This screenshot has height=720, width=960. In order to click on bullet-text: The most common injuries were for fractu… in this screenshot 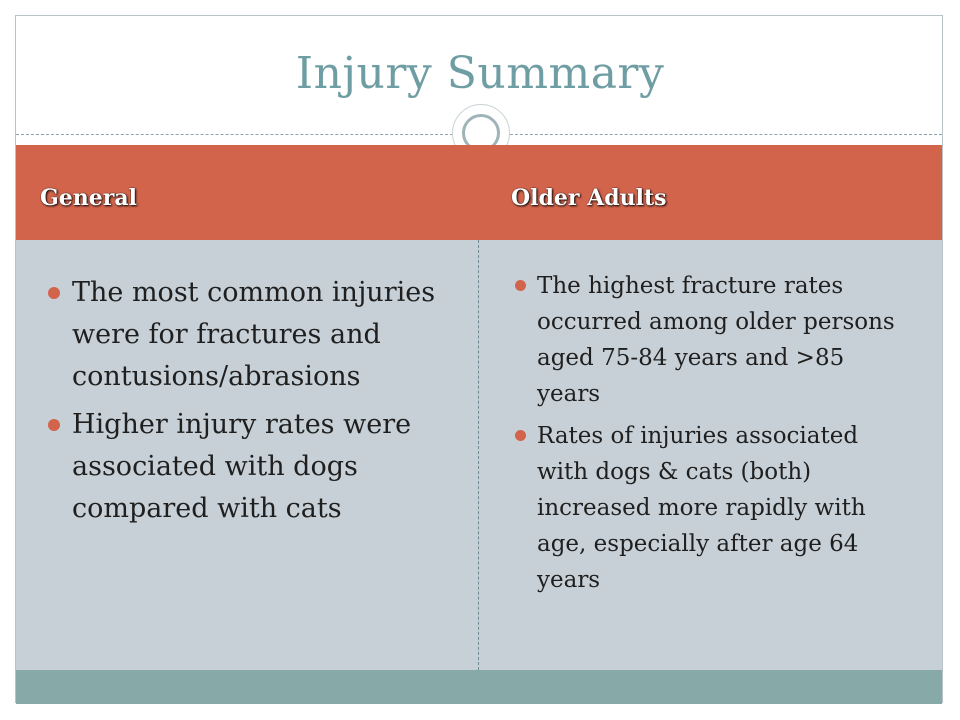, I will do `click(254, 334)`.